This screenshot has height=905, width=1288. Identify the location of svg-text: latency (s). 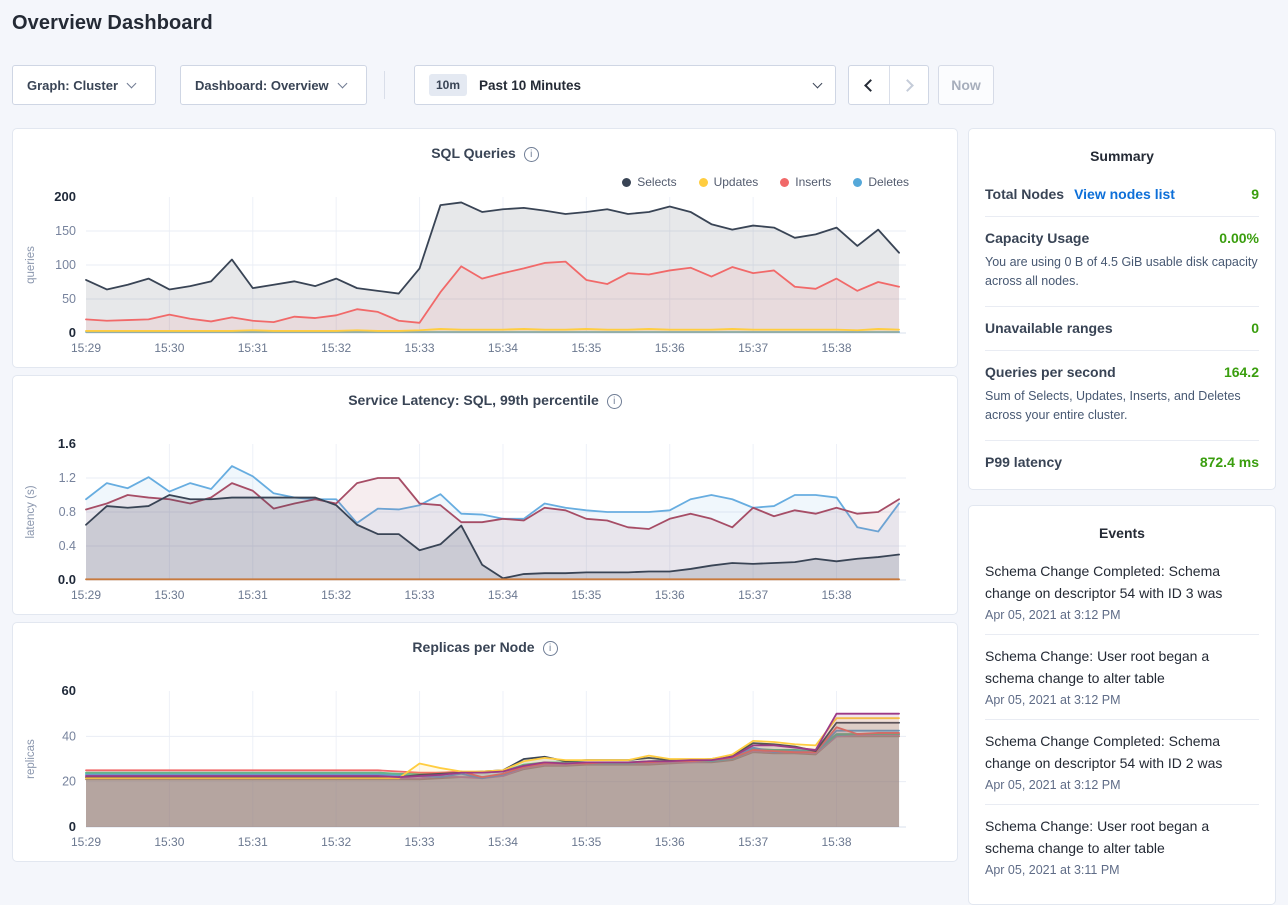
(31, 511).